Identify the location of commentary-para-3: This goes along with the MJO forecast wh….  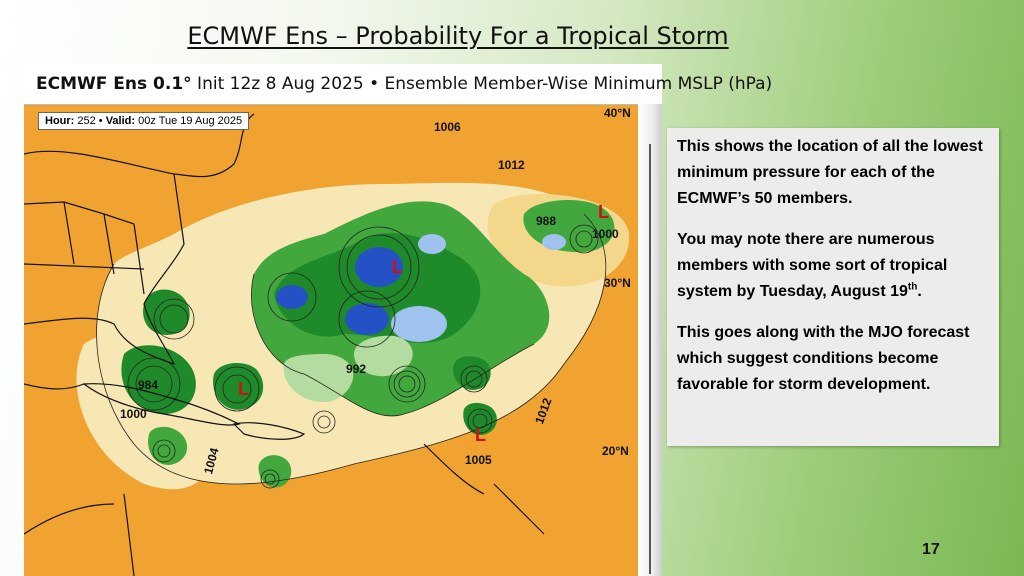
(823, 358).